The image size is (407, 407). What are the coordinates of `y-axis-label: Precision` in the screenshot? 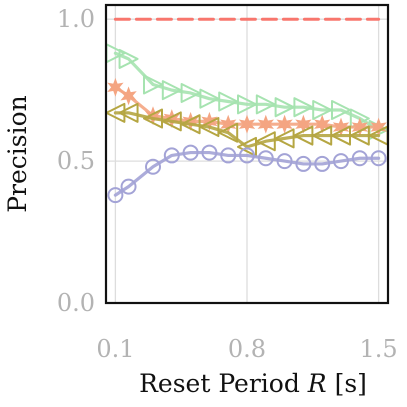 It's located at (17, 154).